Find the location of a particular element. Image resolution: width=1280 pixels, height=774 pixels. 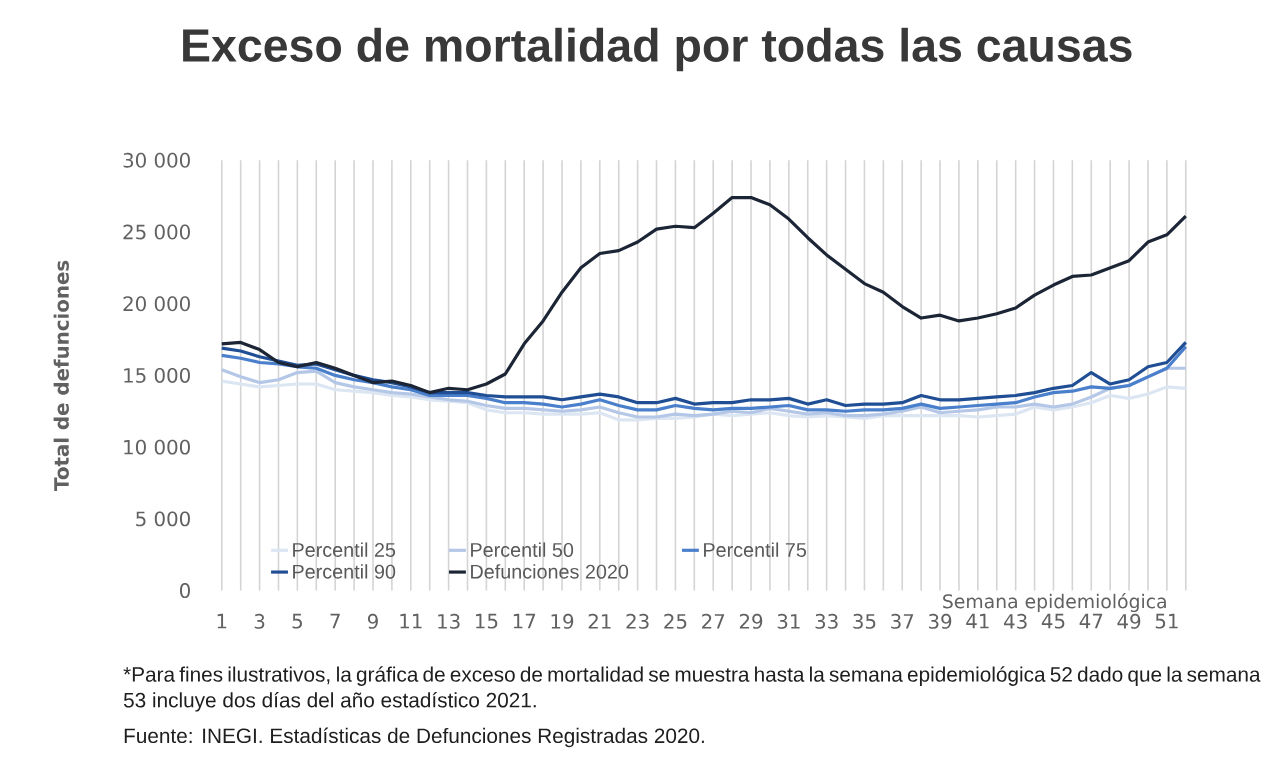

x-tick-label: 1 is located at coordinates (222, 621).